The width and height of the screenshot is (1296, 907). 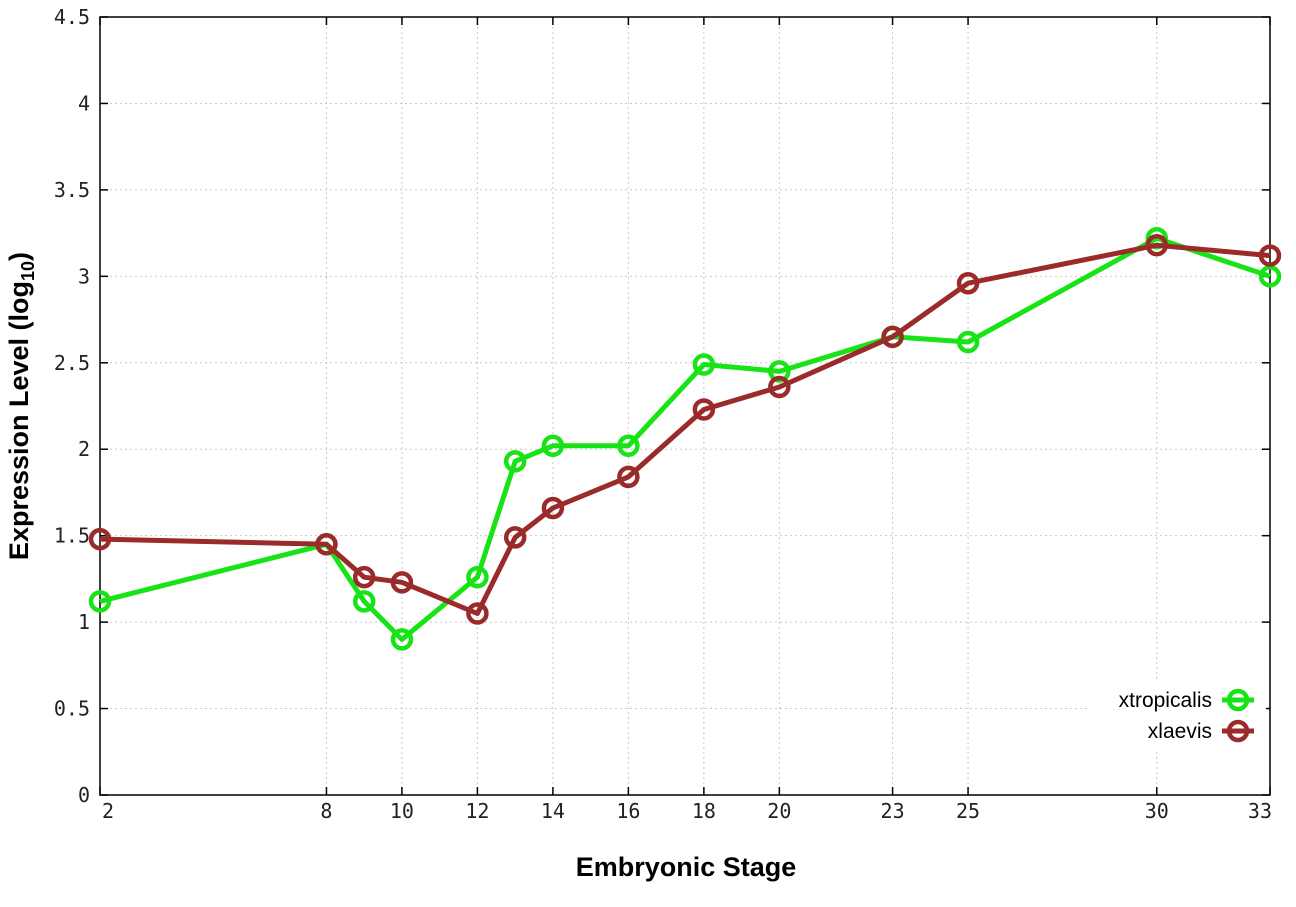 I want to click on x-tick-label: 8, so click(x=326, y=811).